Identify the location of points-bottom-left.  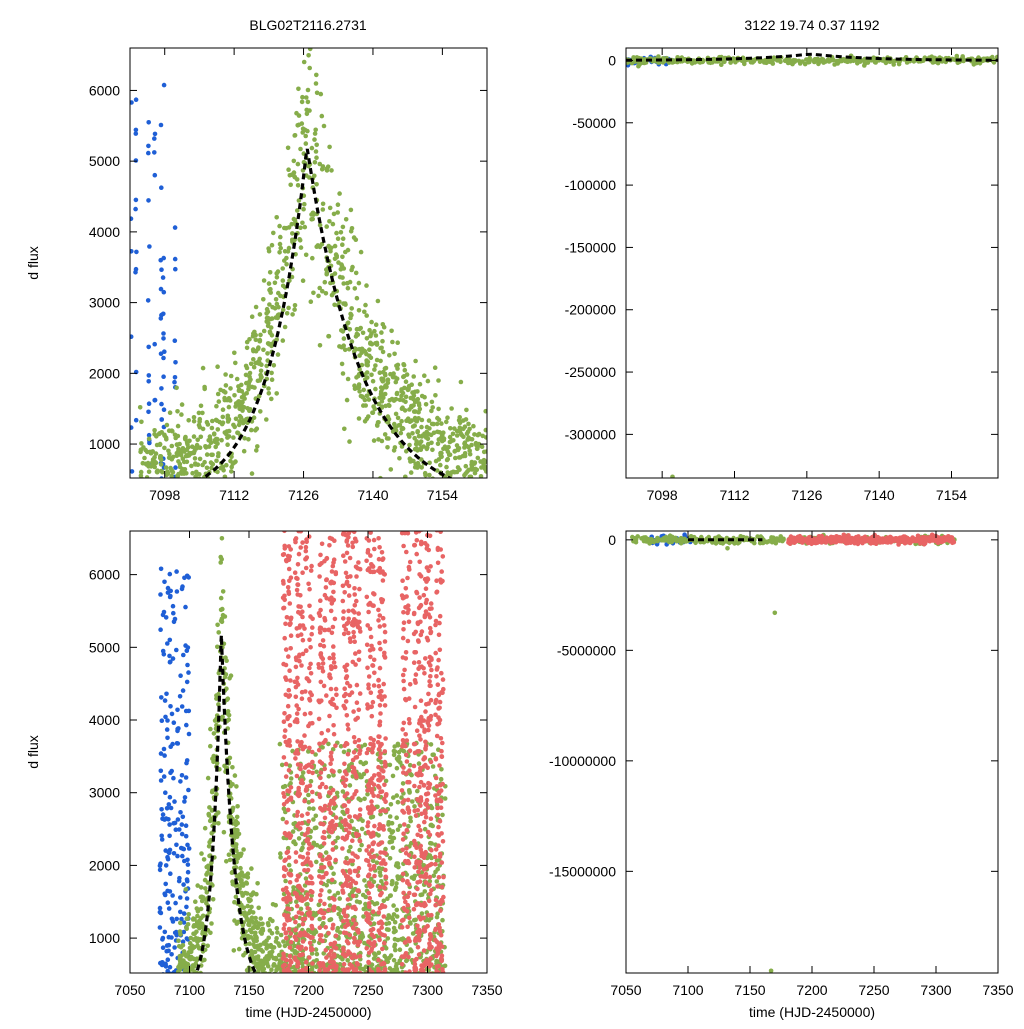
(303, 753).